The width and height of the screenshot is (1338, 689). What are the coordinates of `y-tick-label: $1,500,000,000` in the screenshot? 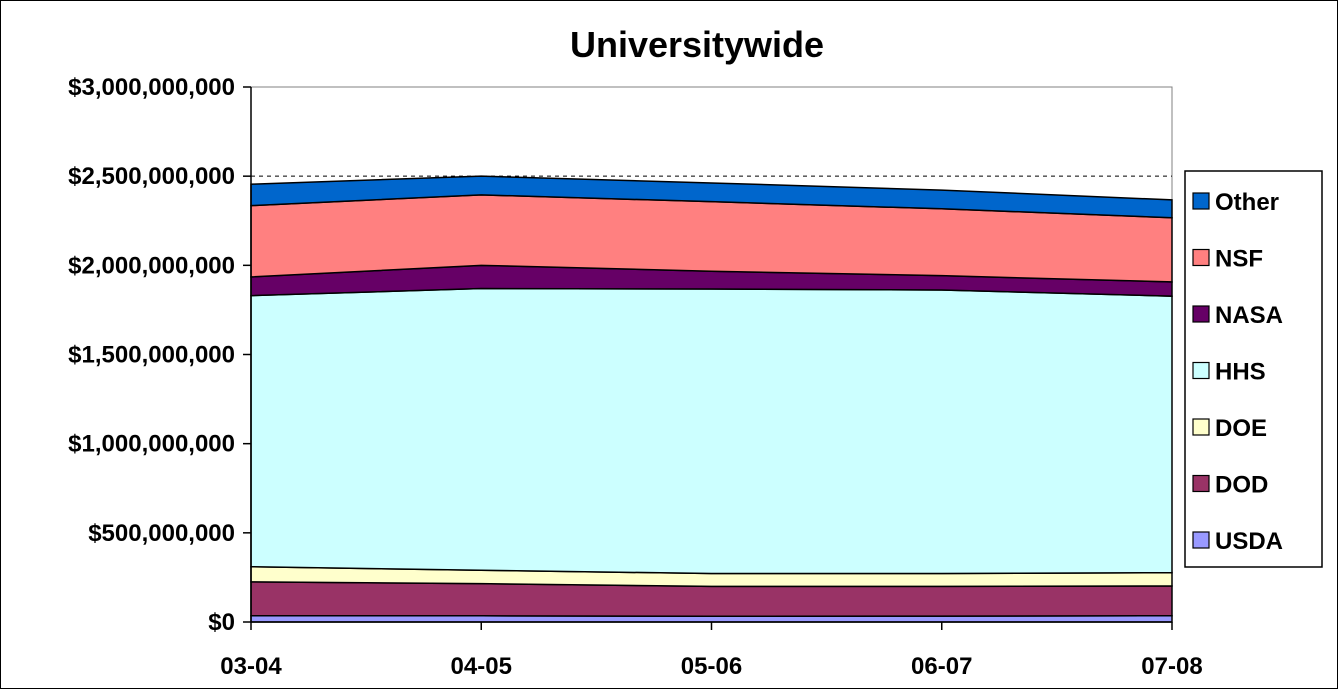 It's located at (151, 355).